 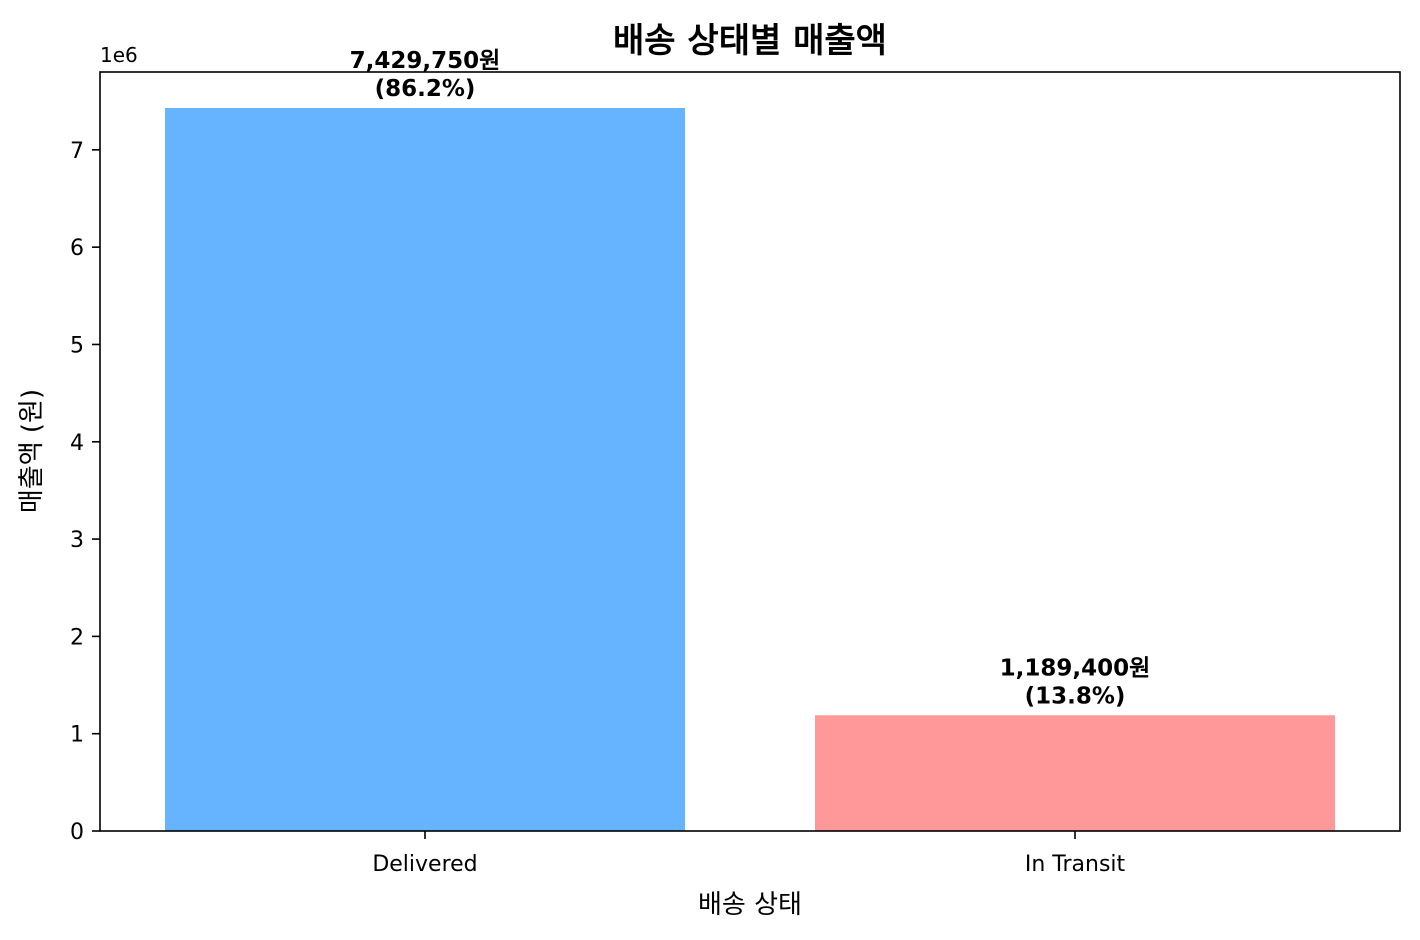 I want to click on y-tick-label: 0, so click(x=77, y=832).